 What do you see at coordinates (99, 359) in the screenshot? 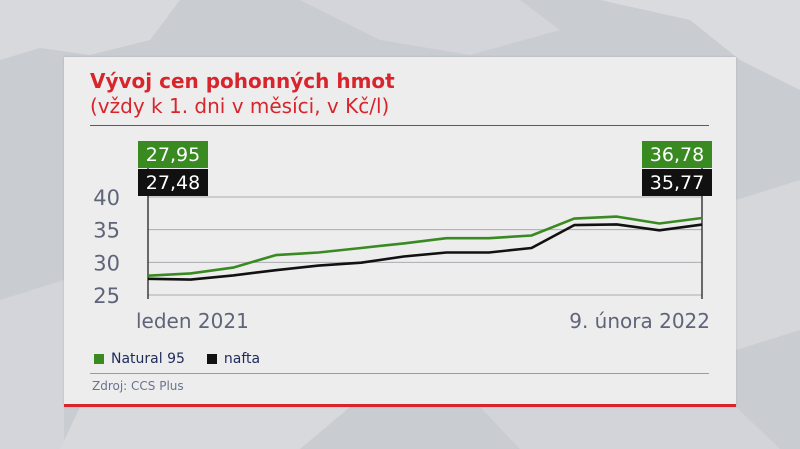
I see `legend-swatch-natural` at bounding box center [99, 359].